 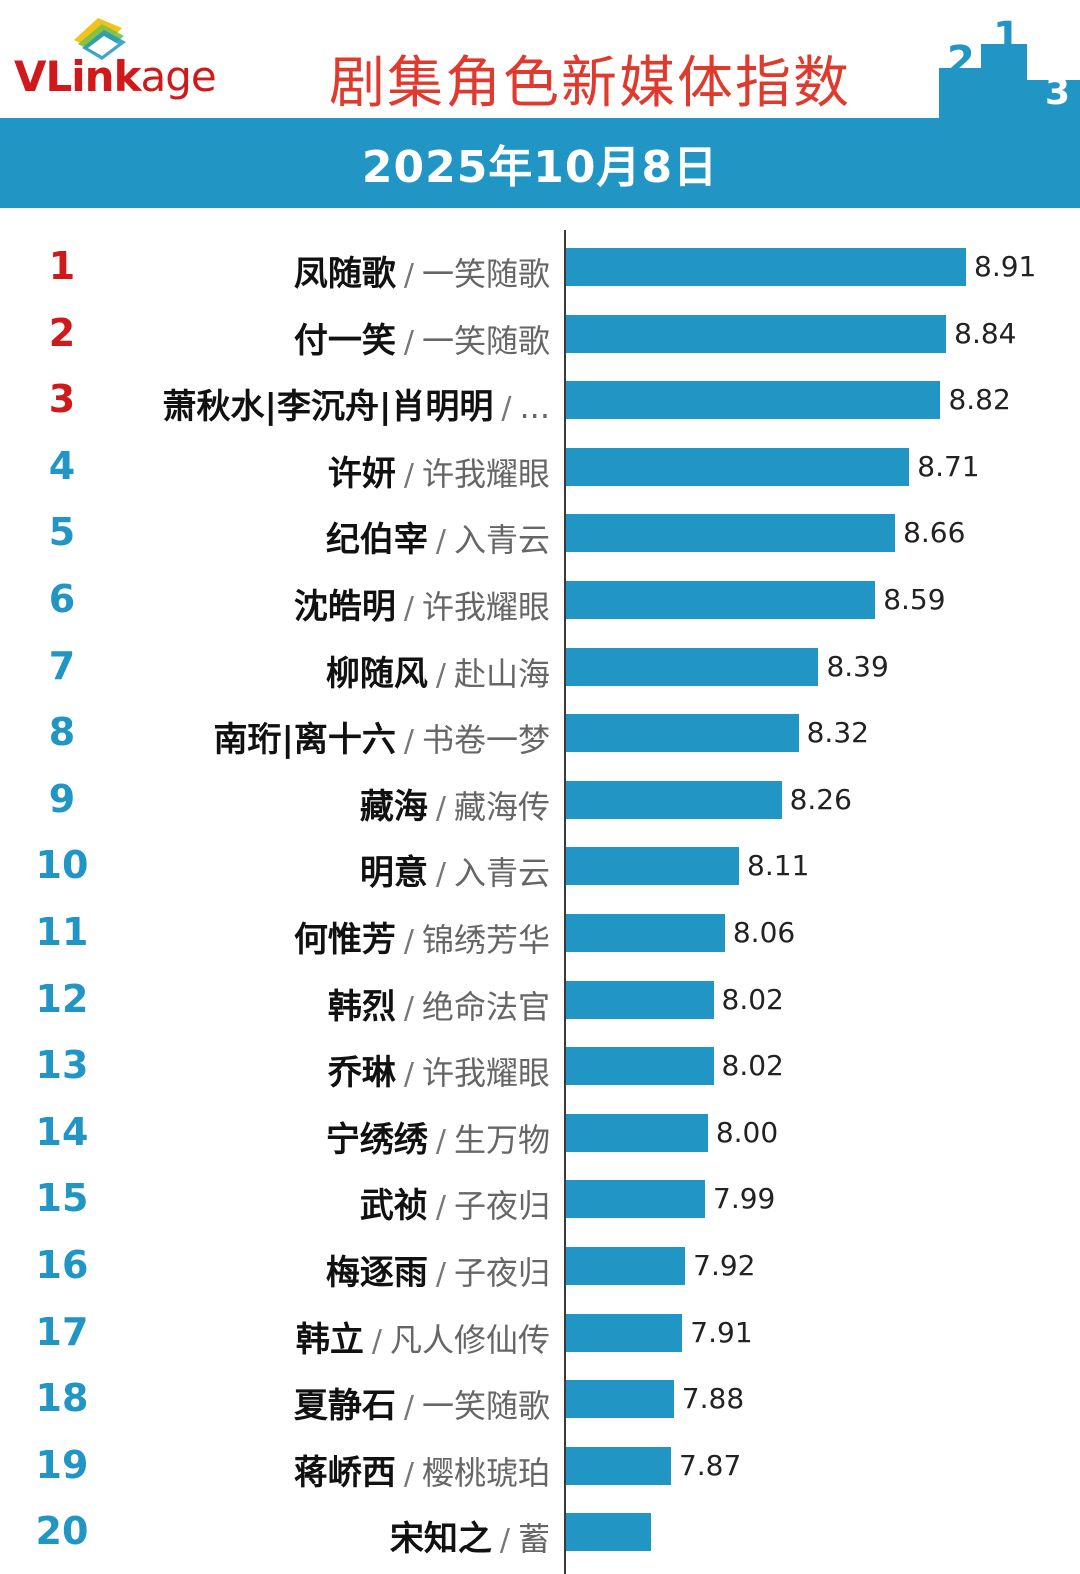 What do you see at coordinates (485, 940) in the screenshot?
I see `drama-name: 锦绣芳华` at bounding box center [485, 940].